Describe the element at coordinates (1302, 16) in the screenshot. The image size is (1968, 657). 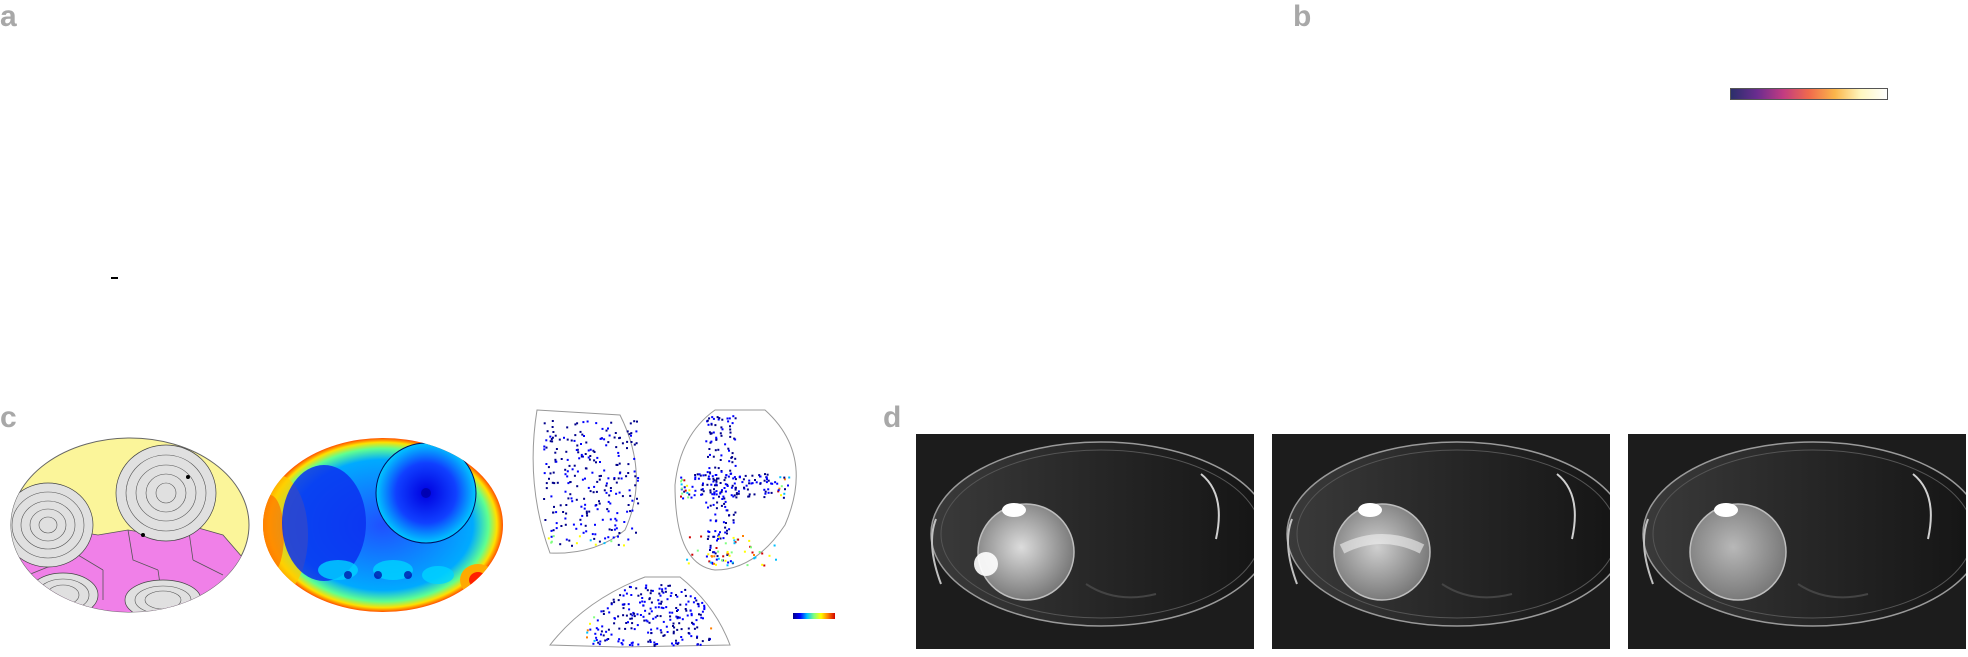
I see `panel-letter-b: b` at that location.